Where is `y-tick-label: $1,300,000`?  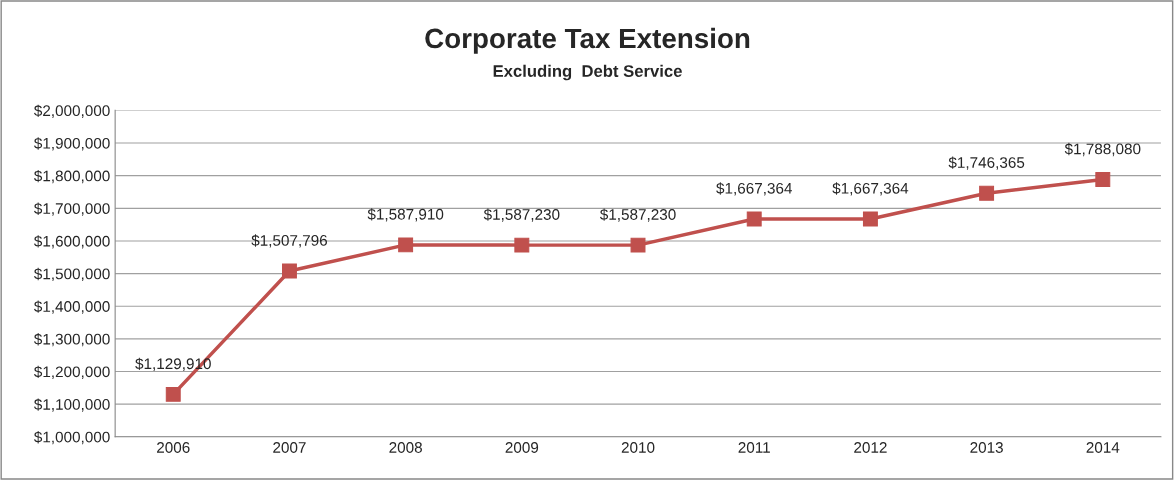 y-tick-label: $1,300,000 is located at coordinates (72, 340).